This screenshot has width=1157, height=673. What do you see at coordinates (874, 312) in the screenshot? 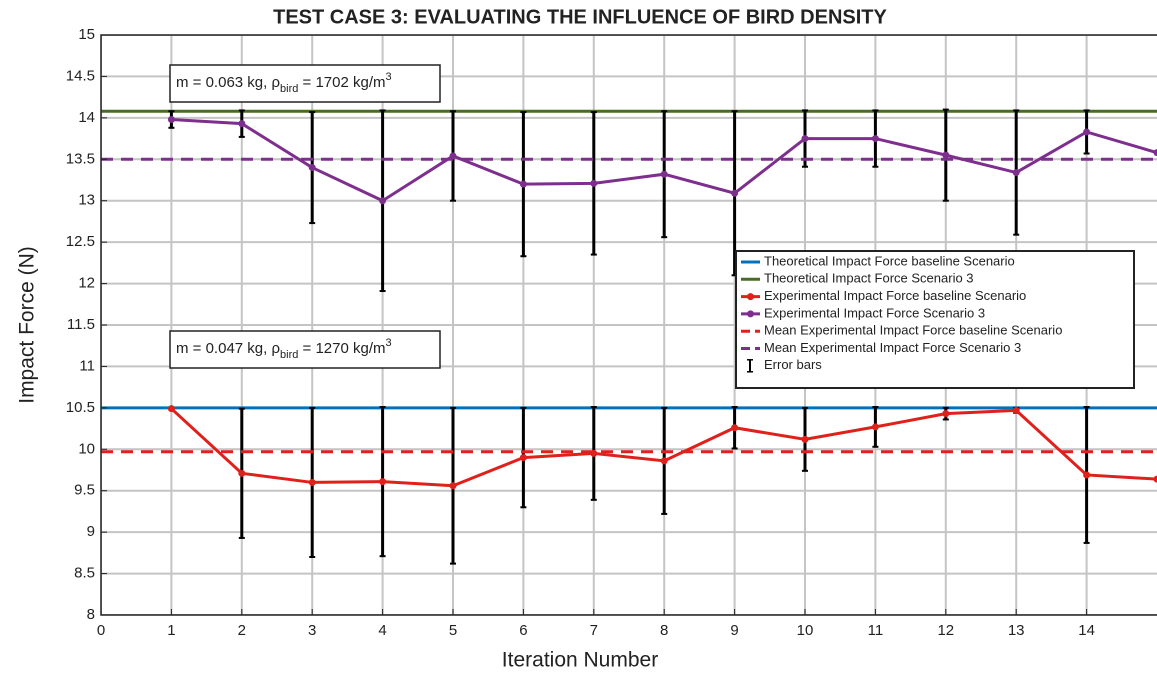
I see `legend-label: Experimental Impact Force Scenario 3` at bounding box center [874, 312].